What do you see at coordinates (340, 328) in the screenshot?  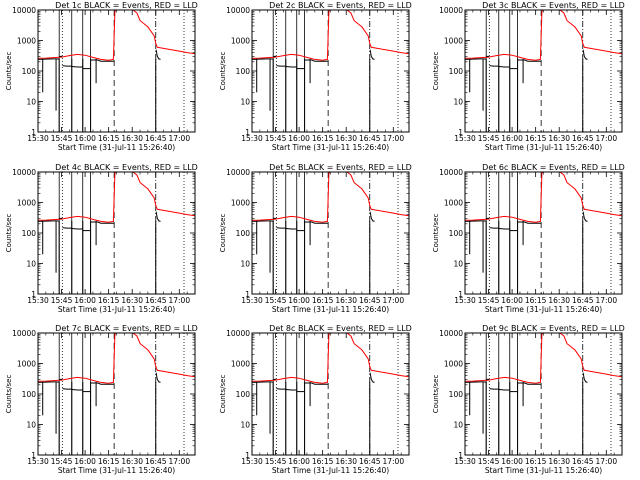 I see `panel-title: Det 8c BLACK = Events, RED = LLD` at bounding box center [340, 328].